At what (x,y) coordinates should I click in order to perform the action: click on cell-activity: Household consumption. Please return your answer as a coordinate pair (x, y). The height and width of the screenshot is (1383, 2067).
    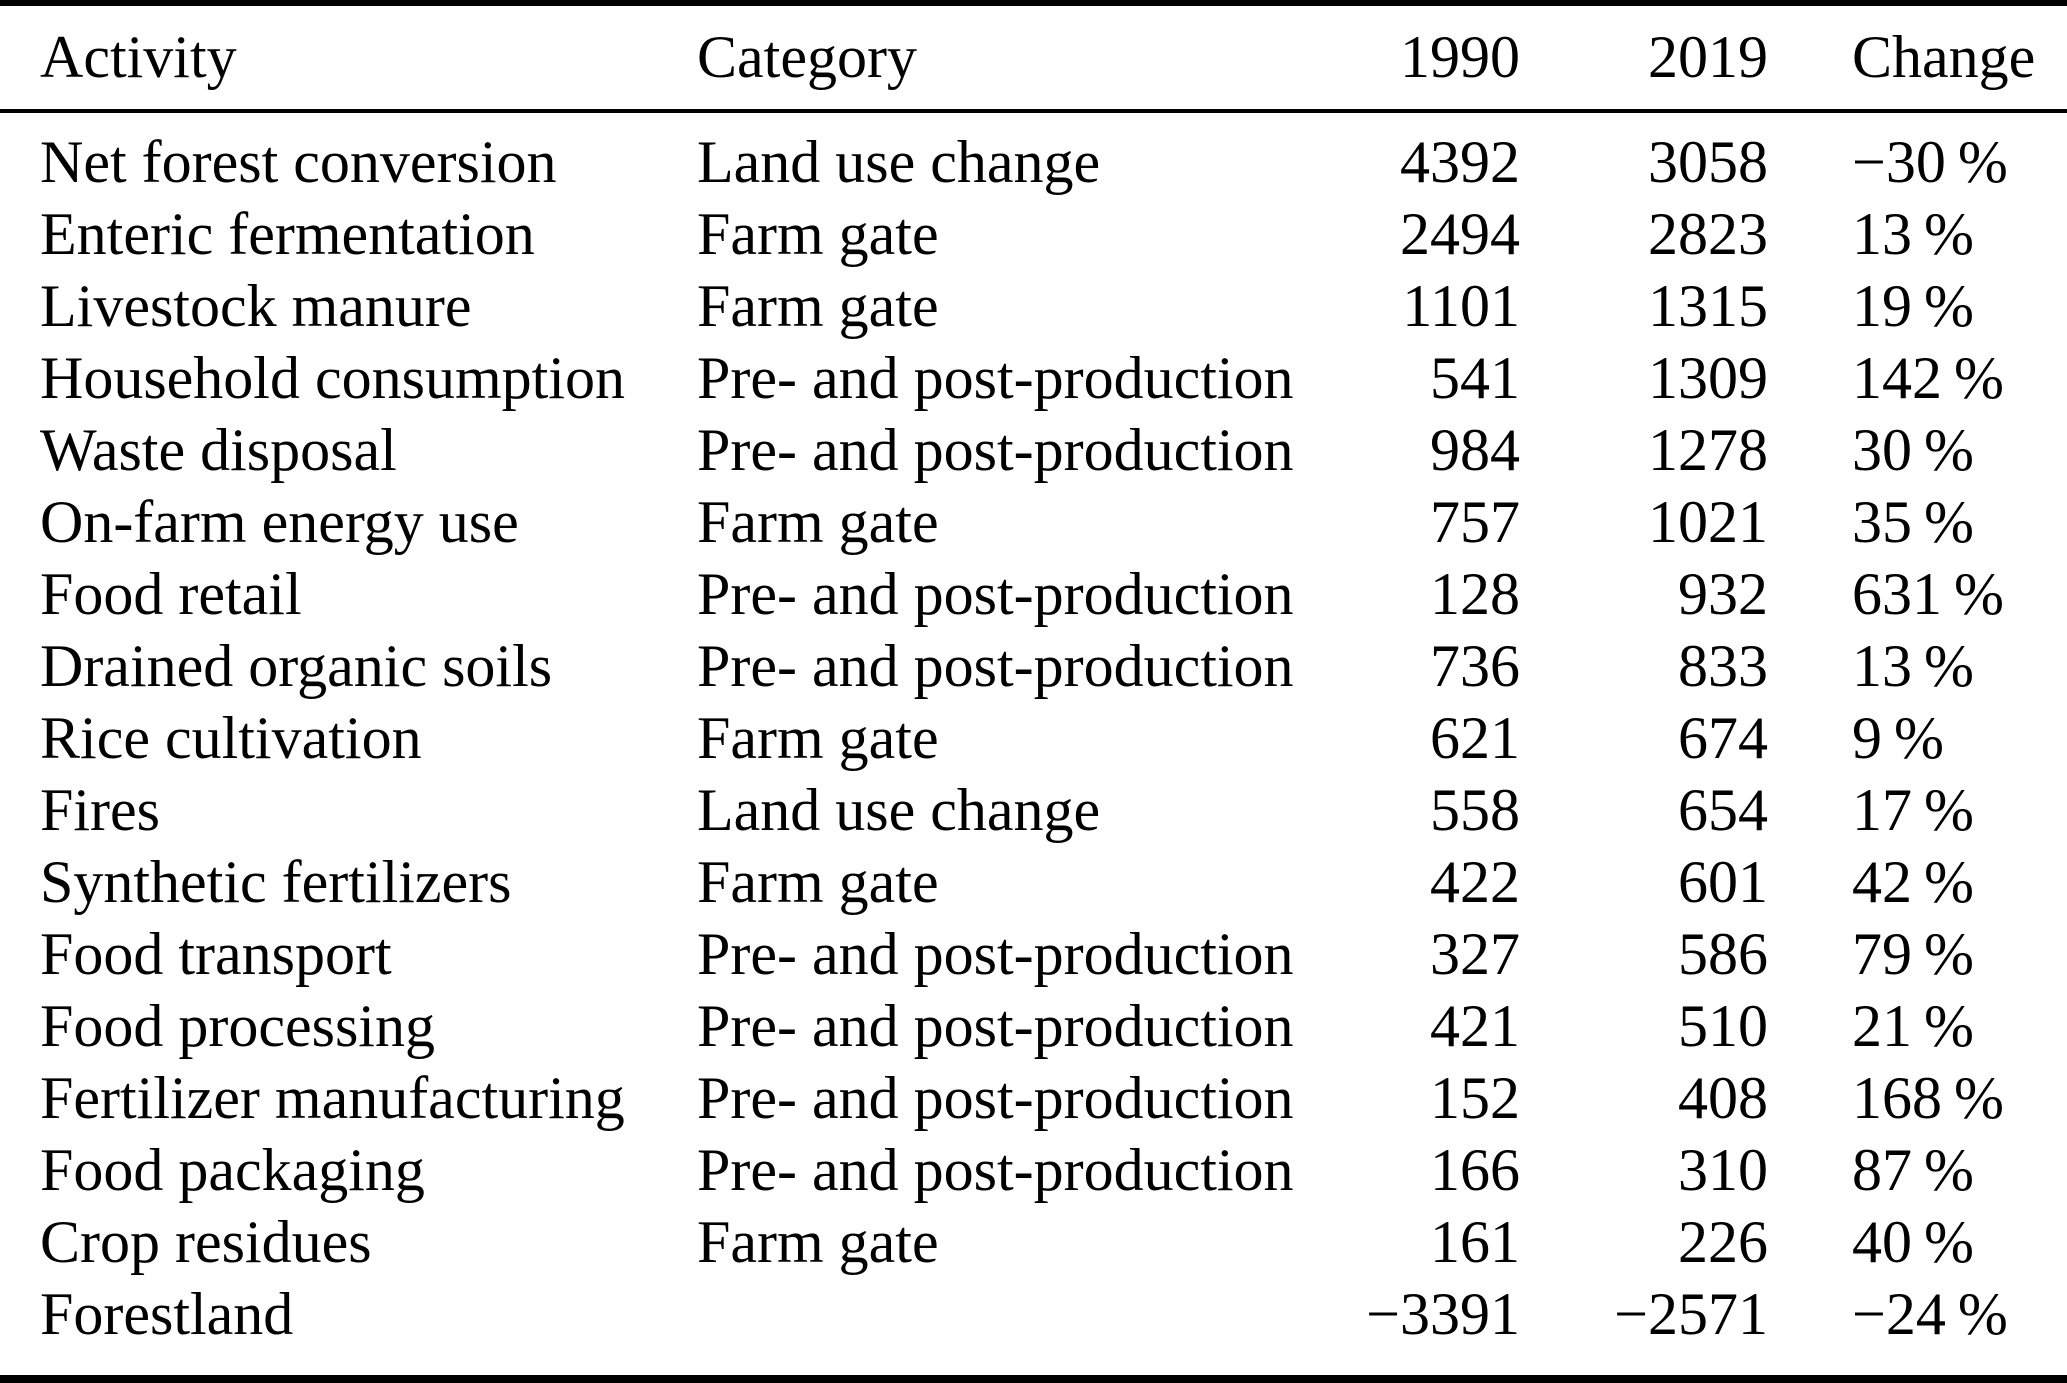
    Looking at the image, I should click on (332, 377).